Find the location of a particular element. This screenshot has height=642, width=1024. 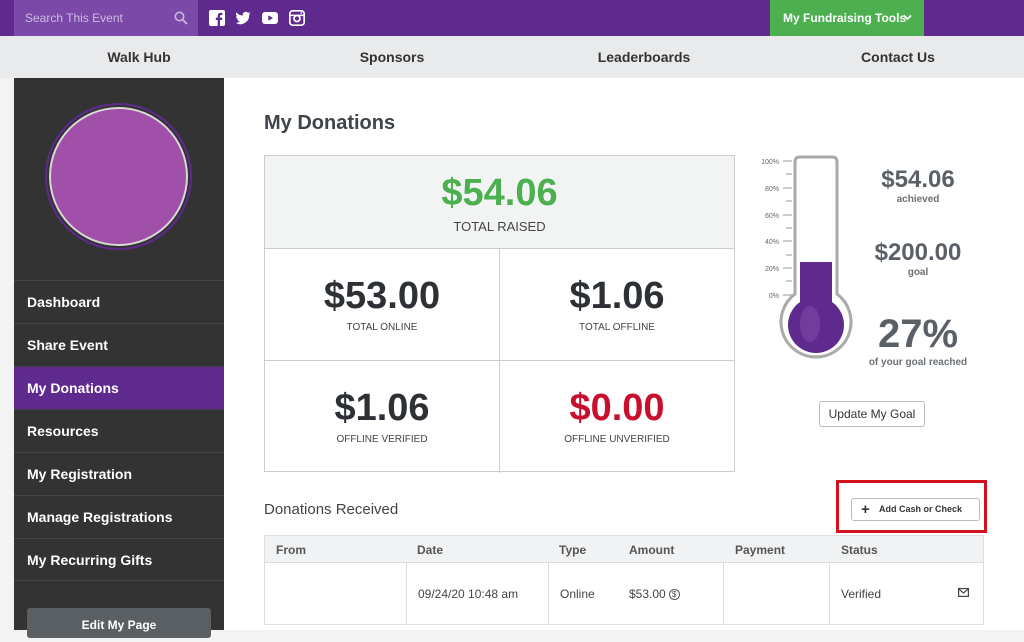

nav-walk-hub: Walk Hub is located at coordinates (139, 57).